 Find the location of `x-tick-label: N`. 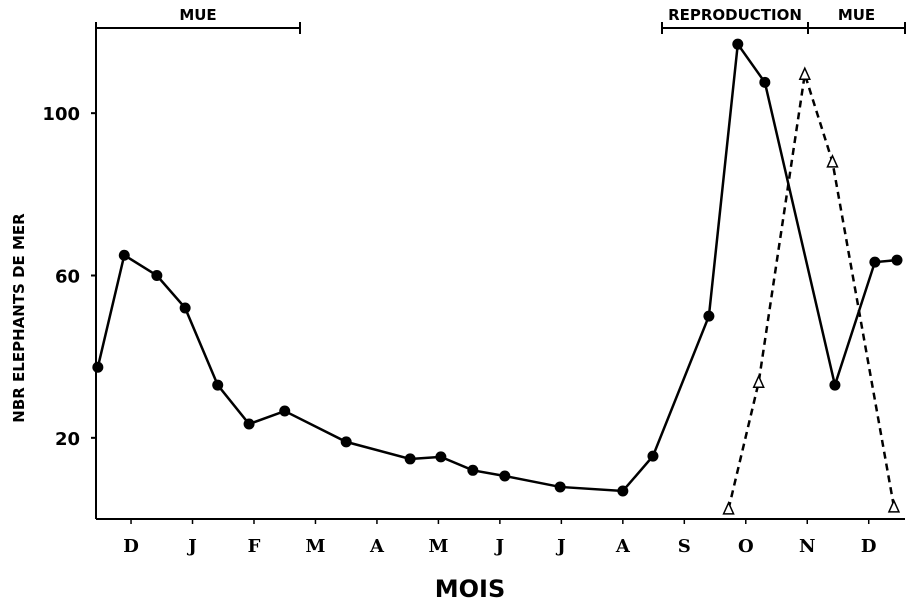

x-tick-label: N is located at coordinates (807, 546).